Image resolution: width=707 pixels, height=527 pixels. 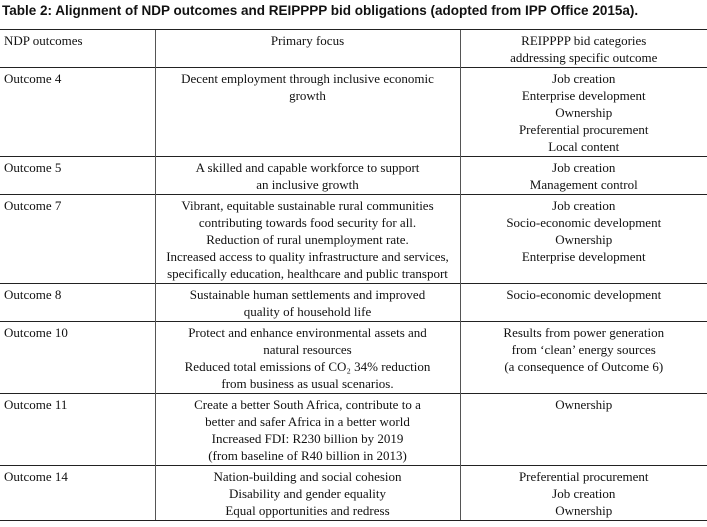 What do you see at coordinates (583, 429) in the screenshot?
I see `table-cell: Ownership` at bounding box center [583, 429].